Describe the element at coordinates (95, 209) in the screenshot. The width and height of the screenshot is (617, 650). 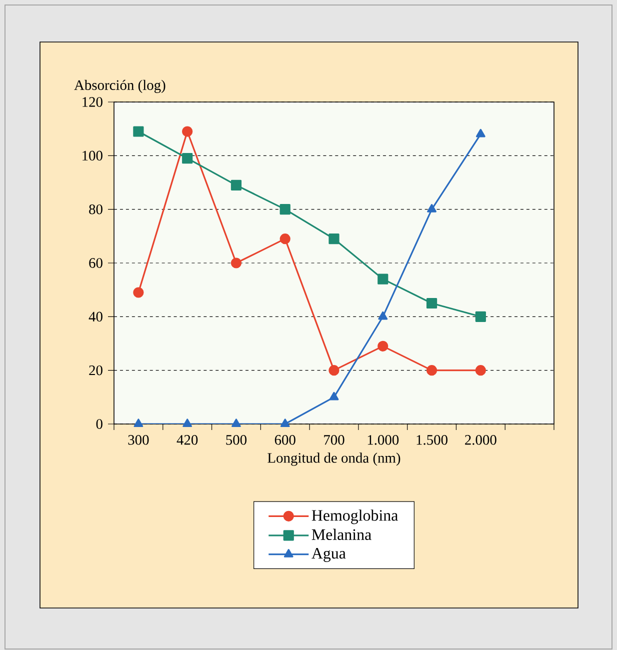
I see `y-tick-label: 80` at that location.